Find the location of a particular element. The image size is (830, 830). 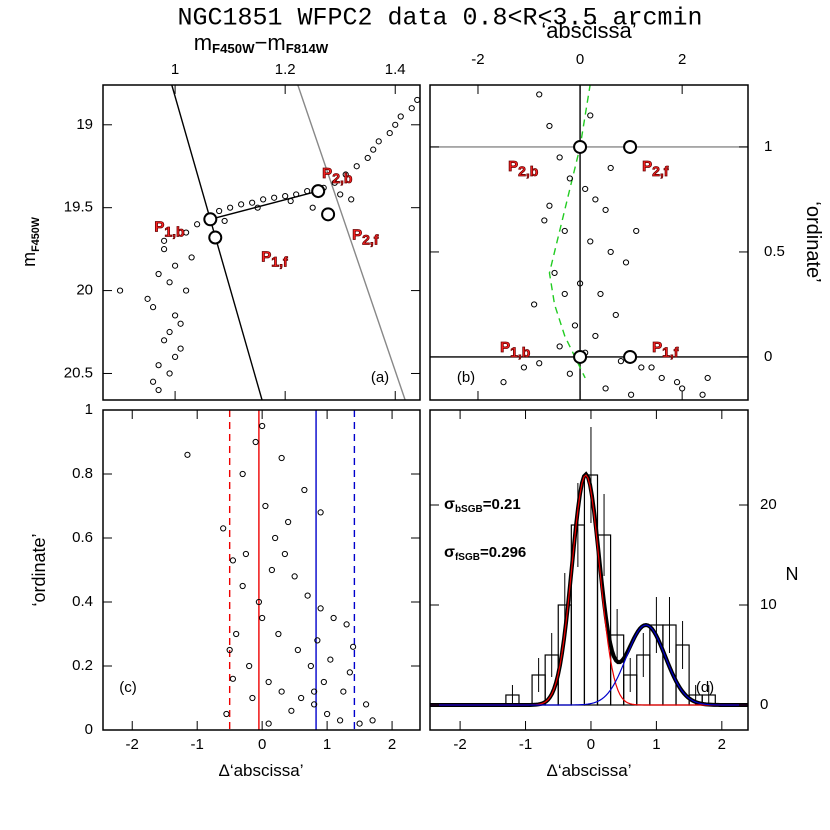

x-axis-label: Δ‘abscissa’ is located at coordinates (260, 770).